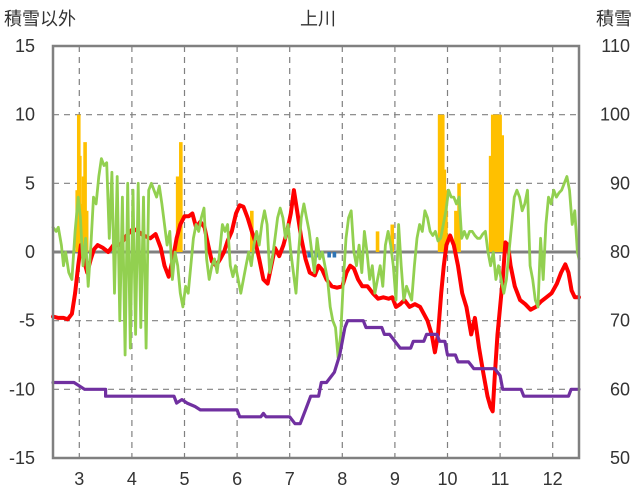 The width and height of the screenshot is (636, 501). I want to click on left-tick-label: 0, so click(30, 252).